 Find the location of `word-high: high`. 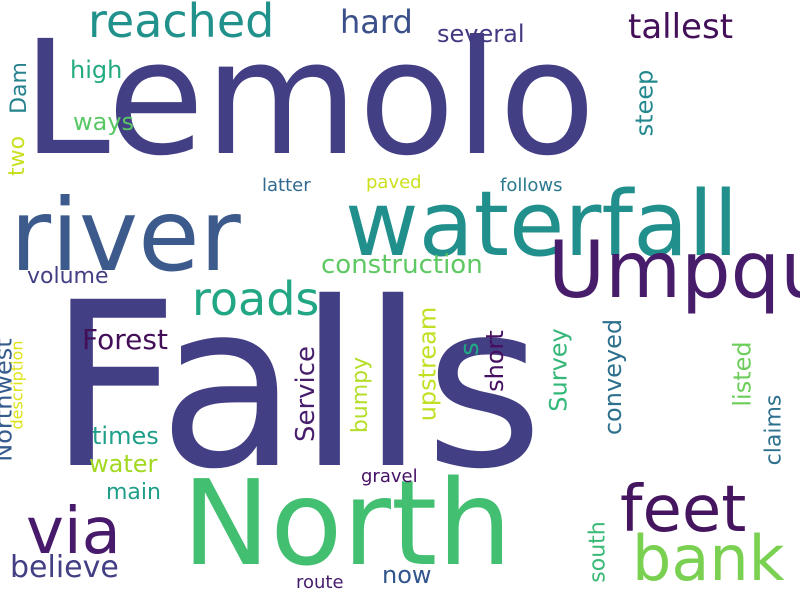

word-high: high is located at coordinates (96, 70).